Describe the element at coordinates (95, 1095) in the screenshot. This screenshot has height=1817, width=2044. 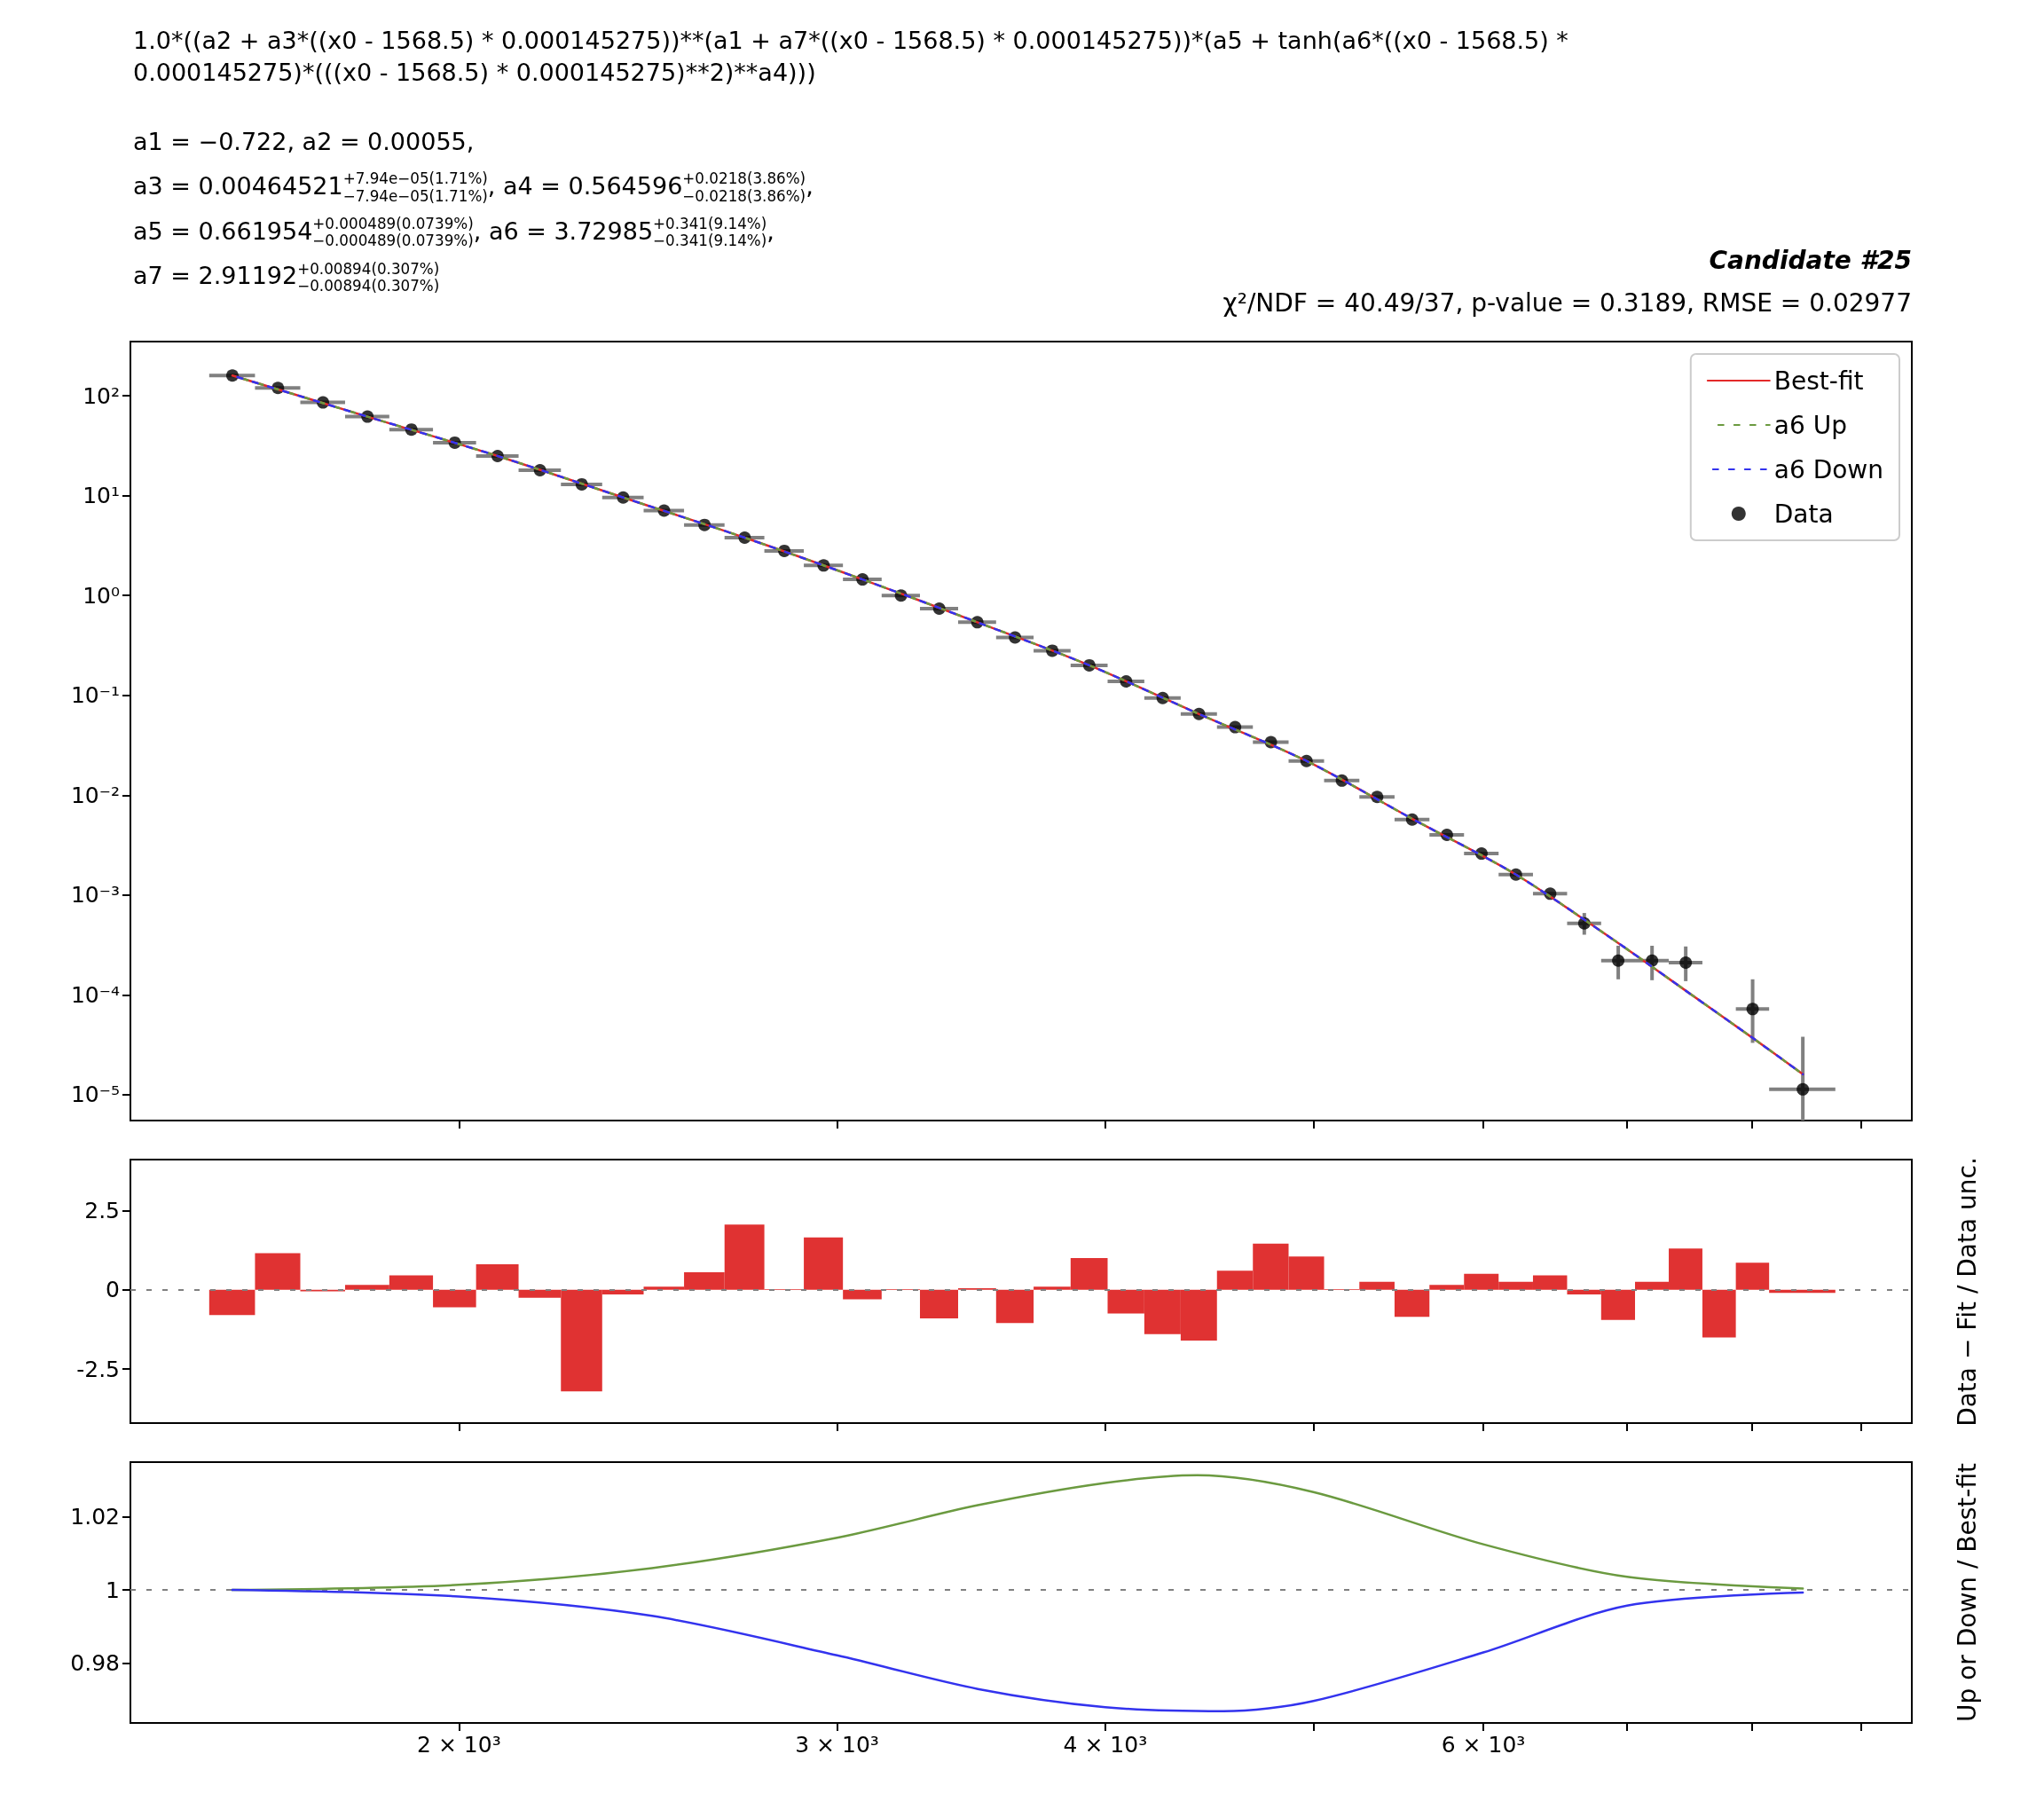
I see `y-tick-label: 10⁻⁵` at that location.